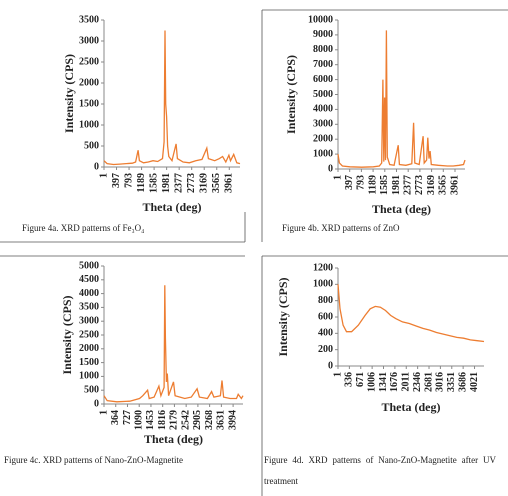 Image resolution: width=508 pixels, height=496 pixels. I want to click on y-tick-label: 800, so click(325, 300).